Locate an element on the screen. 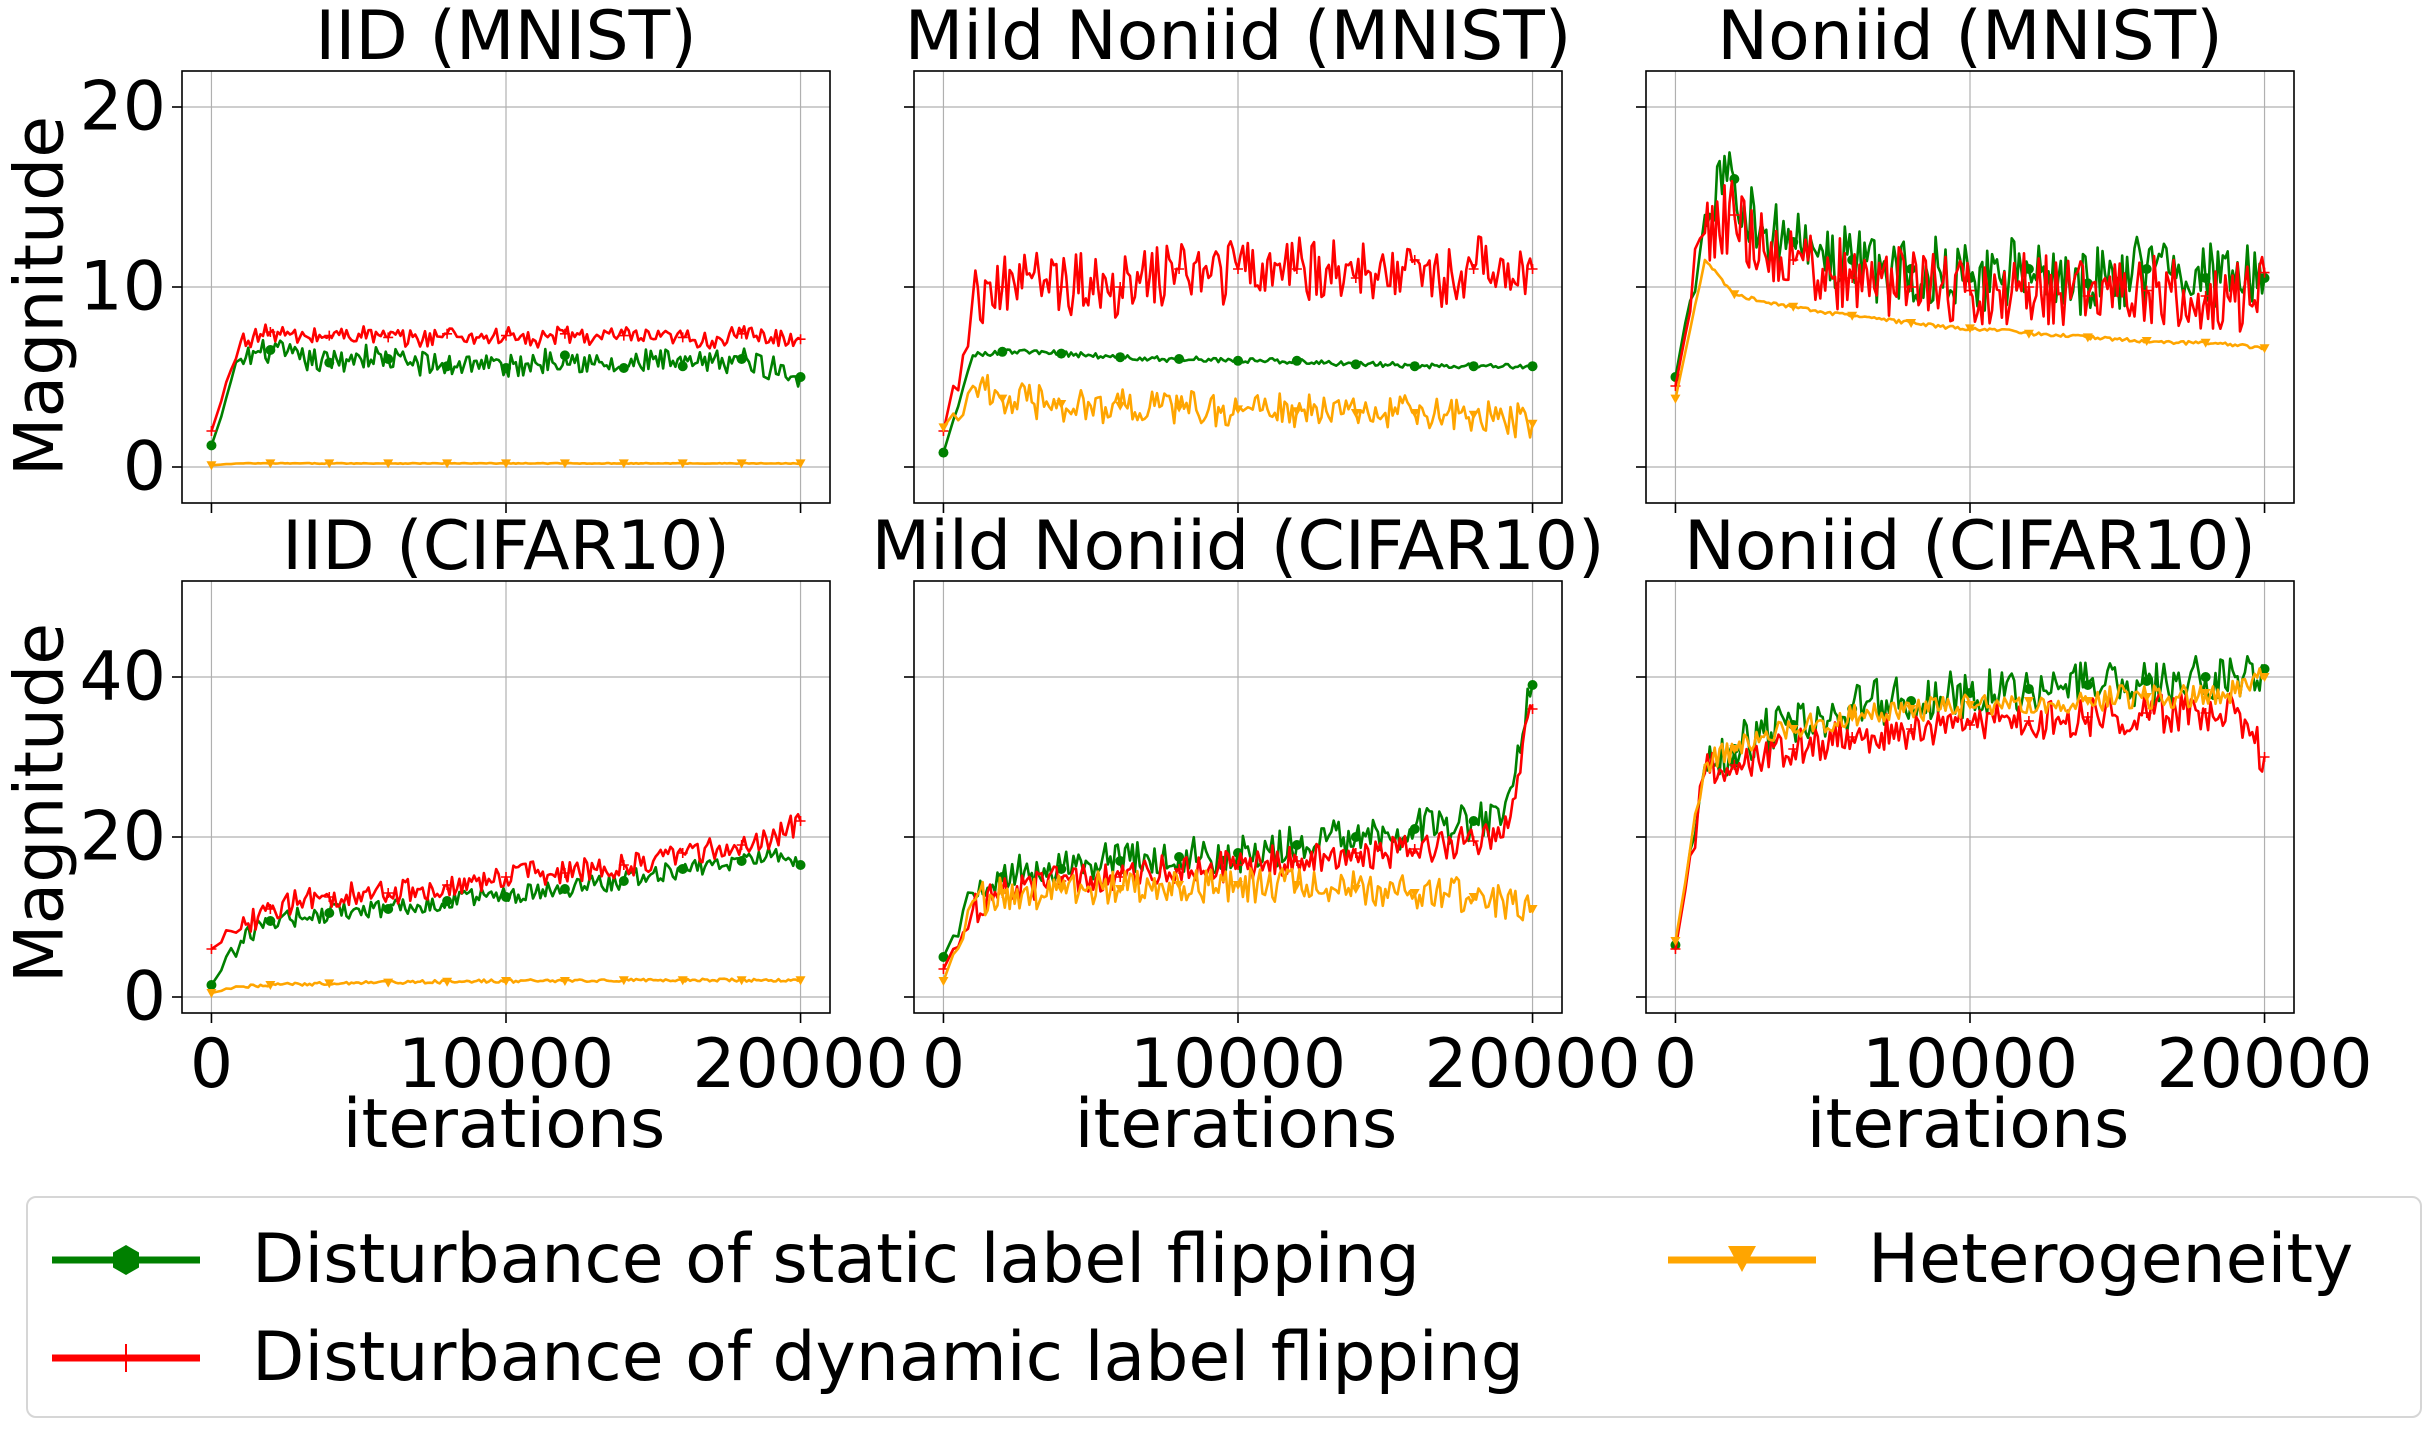 The image size is (2429, 1446). x-tick-label: 20000 is located at coordinates (2264, 1064).